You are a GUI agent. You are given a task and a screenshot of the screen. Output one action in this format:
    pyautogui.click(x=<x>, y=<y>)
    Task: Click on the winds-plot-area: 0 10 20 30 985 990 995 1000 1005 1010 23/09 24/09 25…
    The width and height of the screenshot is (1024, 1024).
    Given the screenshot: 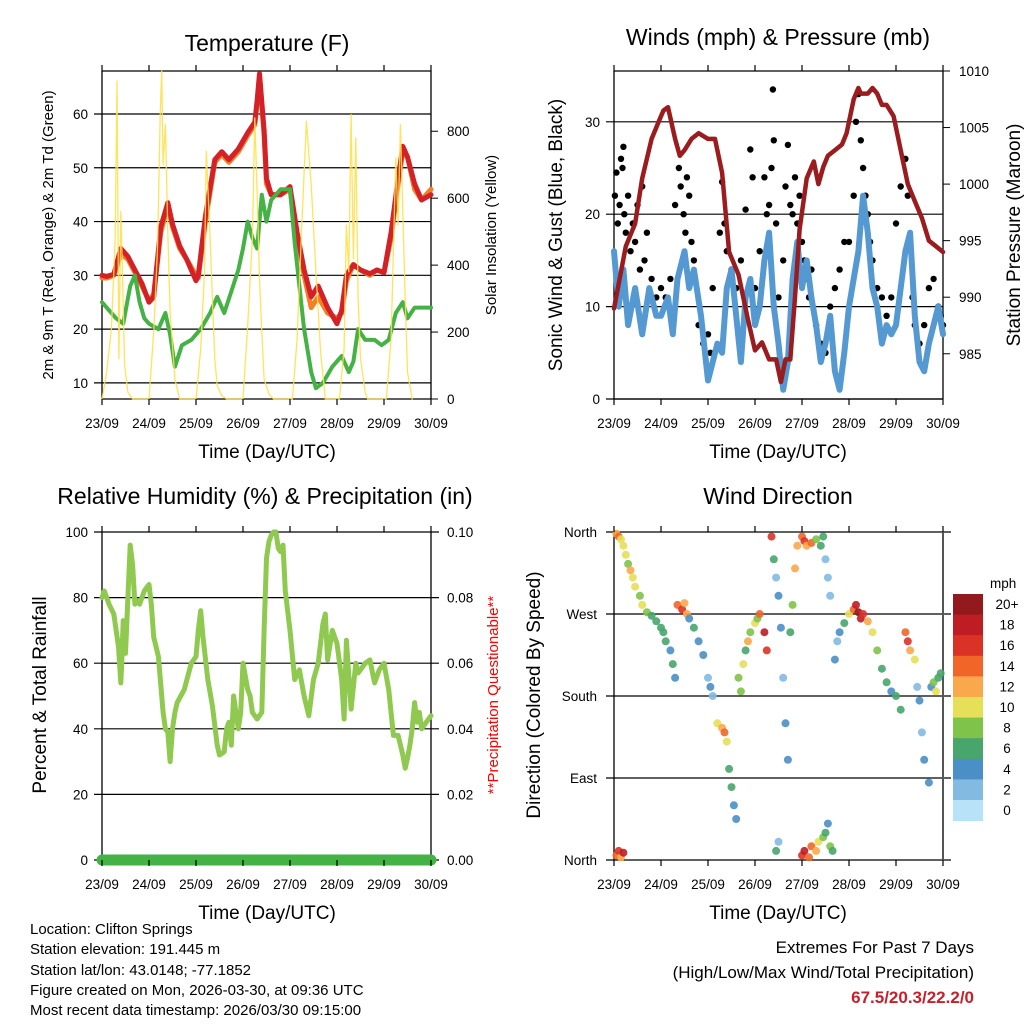 What is the action you would take?
    pyautogui.click(x=787, y=247)
    